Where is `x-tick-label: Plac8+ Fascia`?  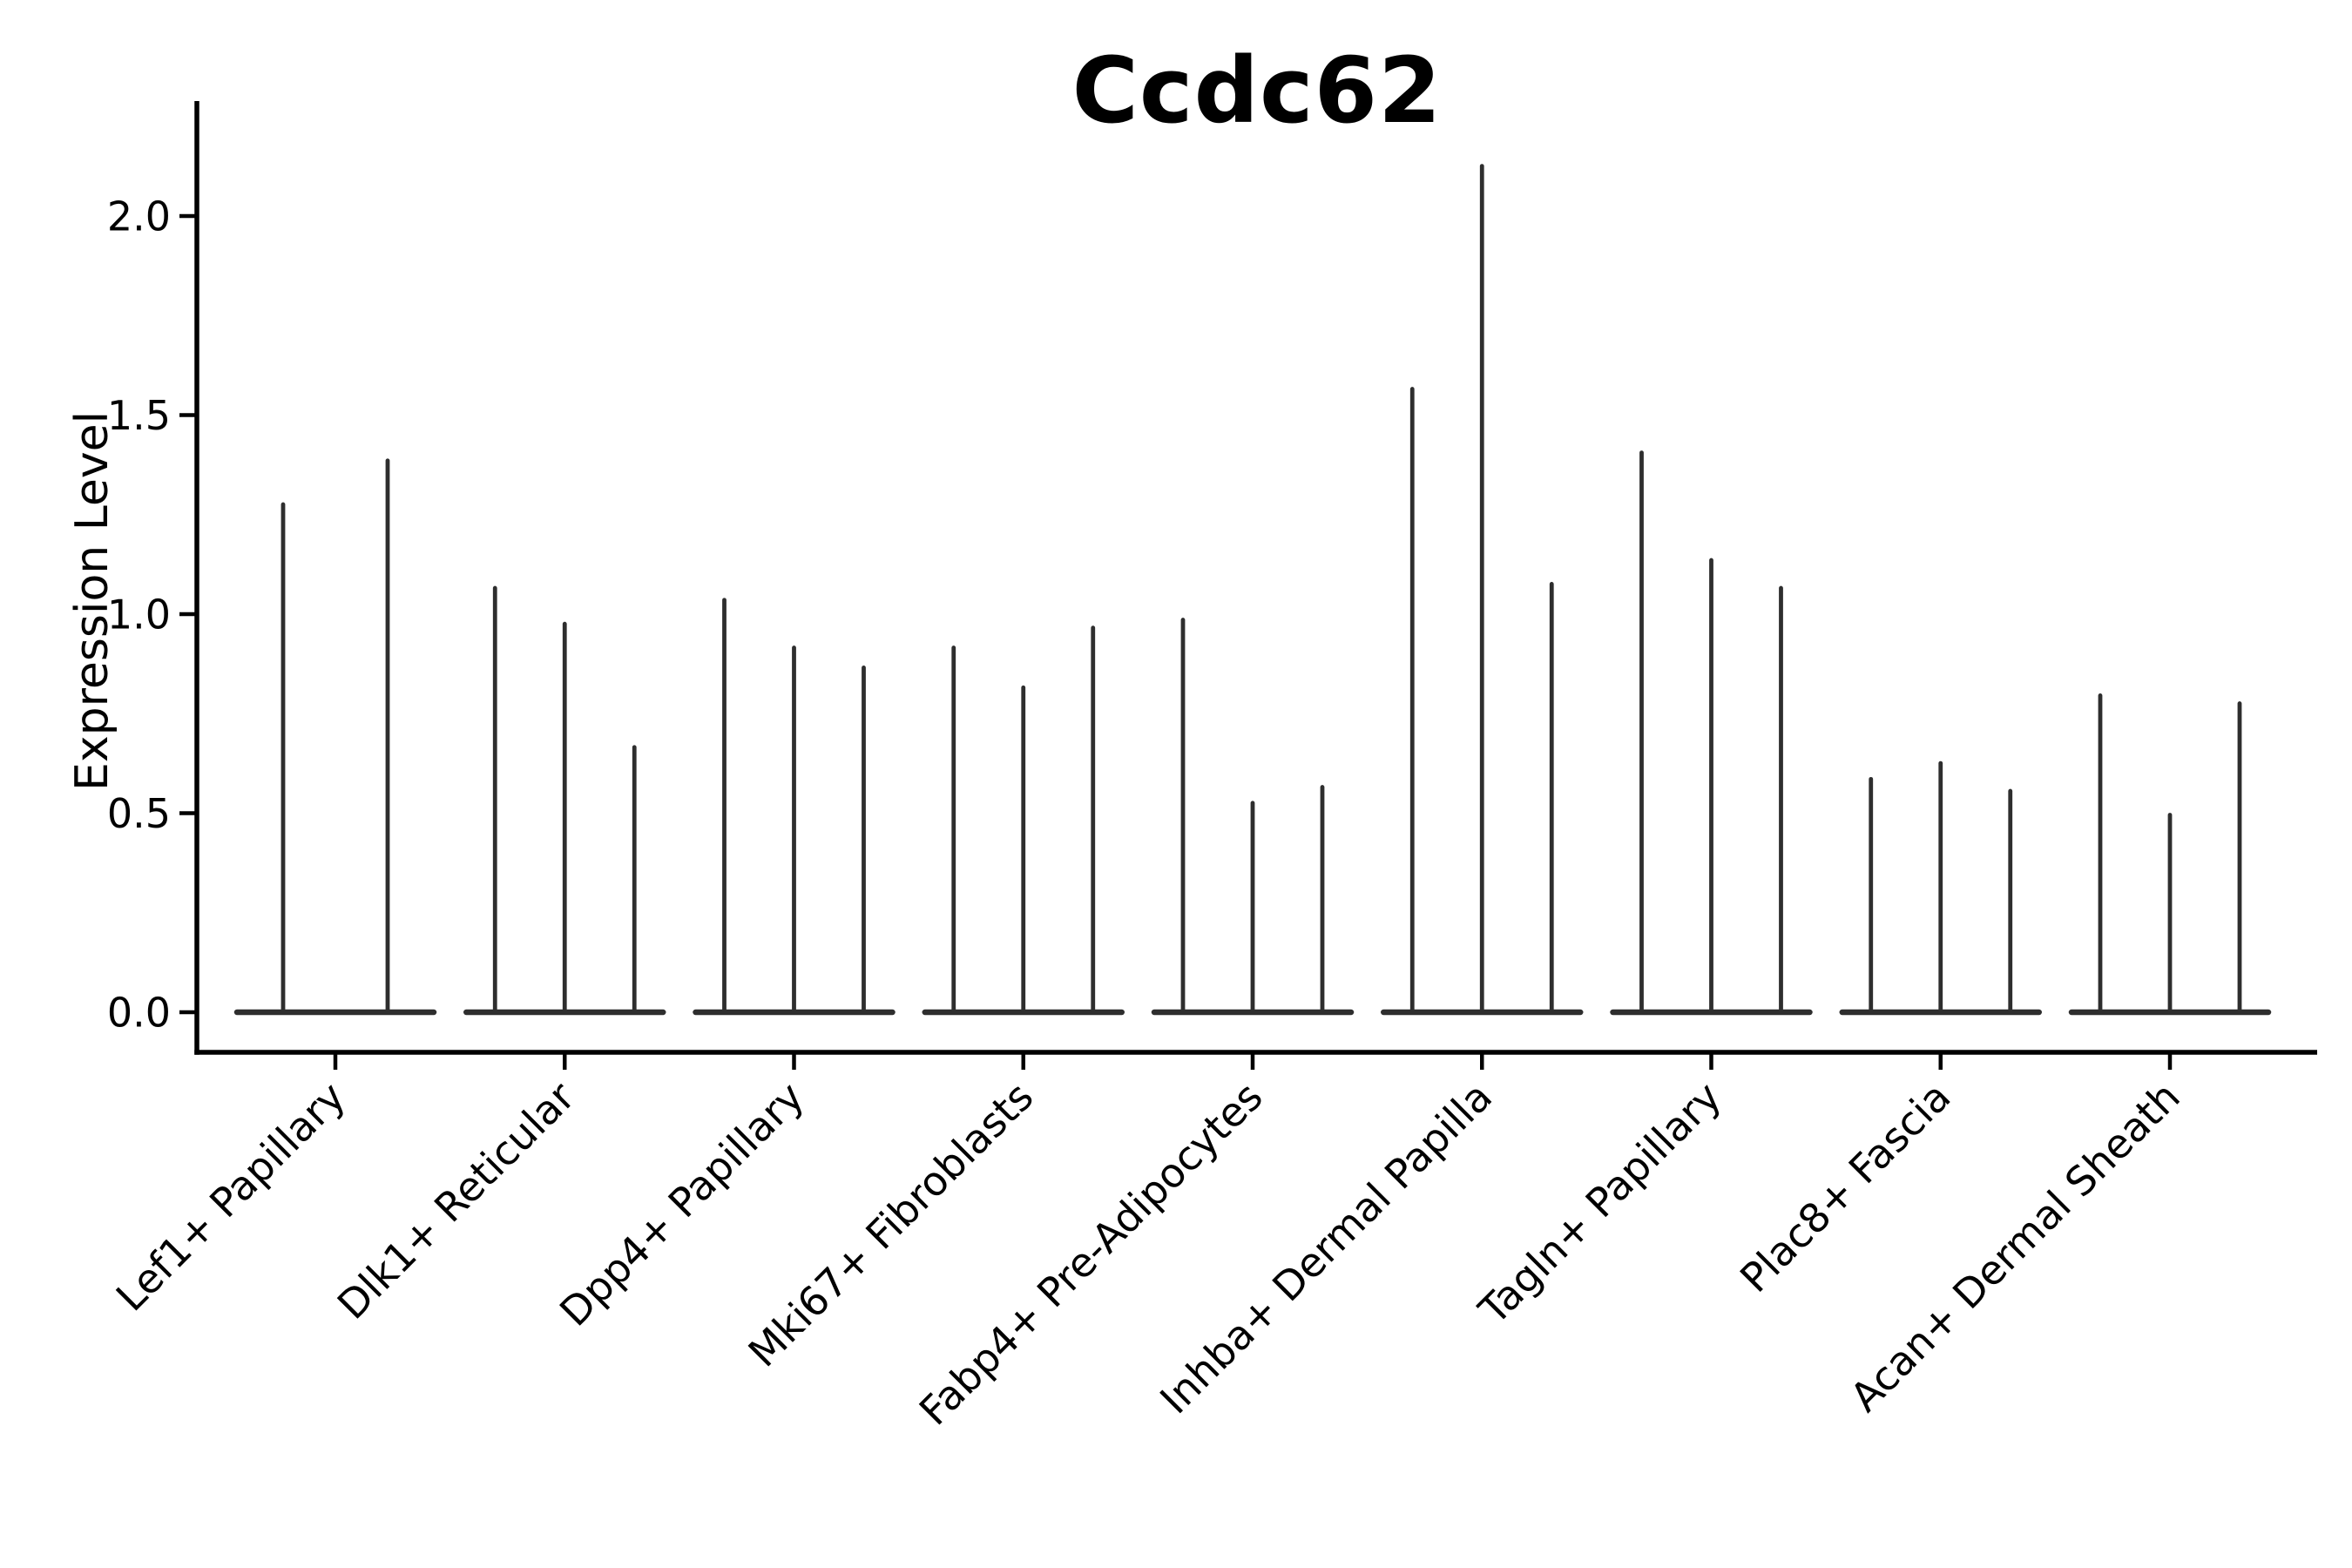 x-tick-label: Plac8+ Fascia is located at coordinates (1845, 1187).